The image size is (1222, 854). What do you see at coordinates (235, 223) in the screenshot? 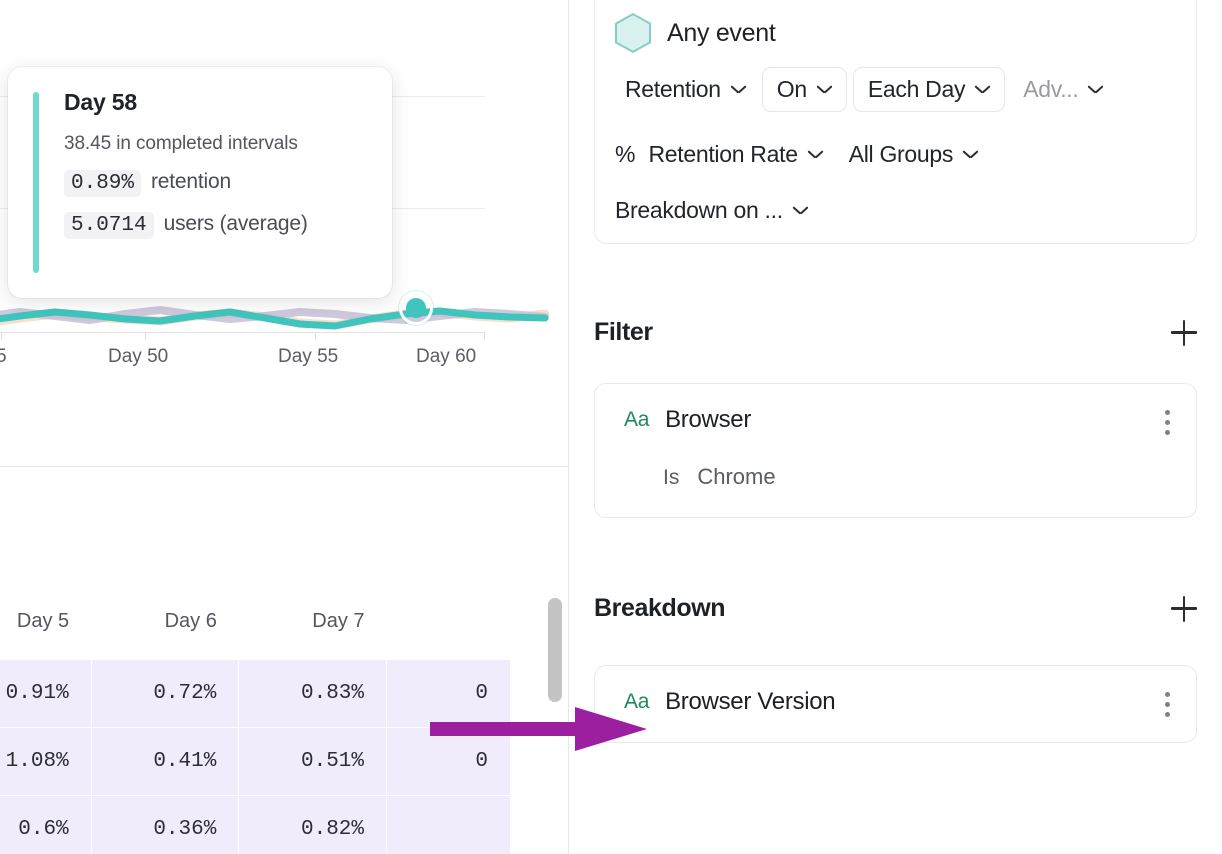
I see `tooltip-users-label: users (average)` at bounding box center [235, 223].